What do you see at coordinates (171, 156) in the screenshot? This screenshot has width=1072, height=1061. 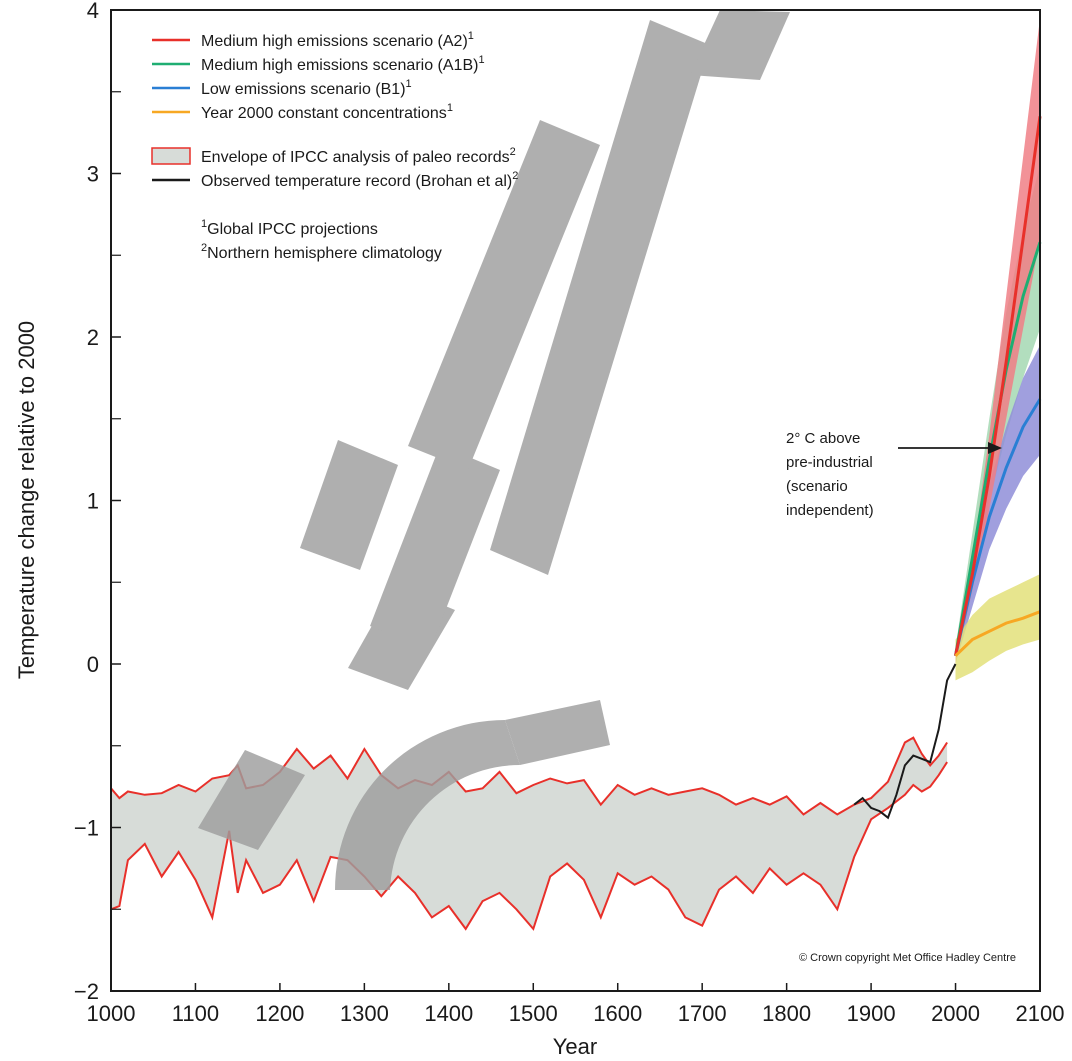 I see `legend-swatch` at bounding box center [171, 156].